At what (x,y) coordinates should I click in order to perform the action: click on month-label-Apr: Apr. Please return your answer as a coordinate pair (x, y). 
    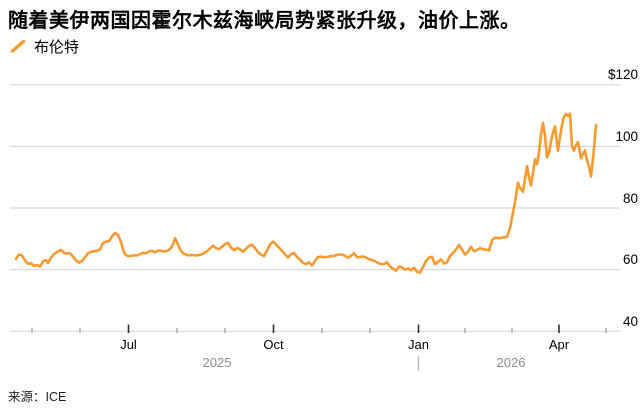
    Looking at the image, I should click on (559, 344).